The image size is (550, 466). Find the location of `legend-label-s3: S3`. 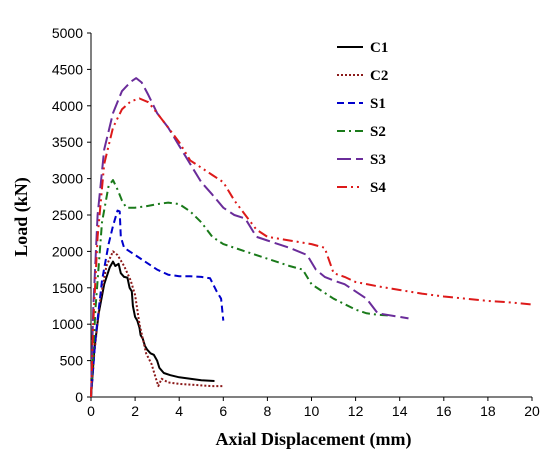

legend-label-s3: S3 is located at coordinates (378, 160).